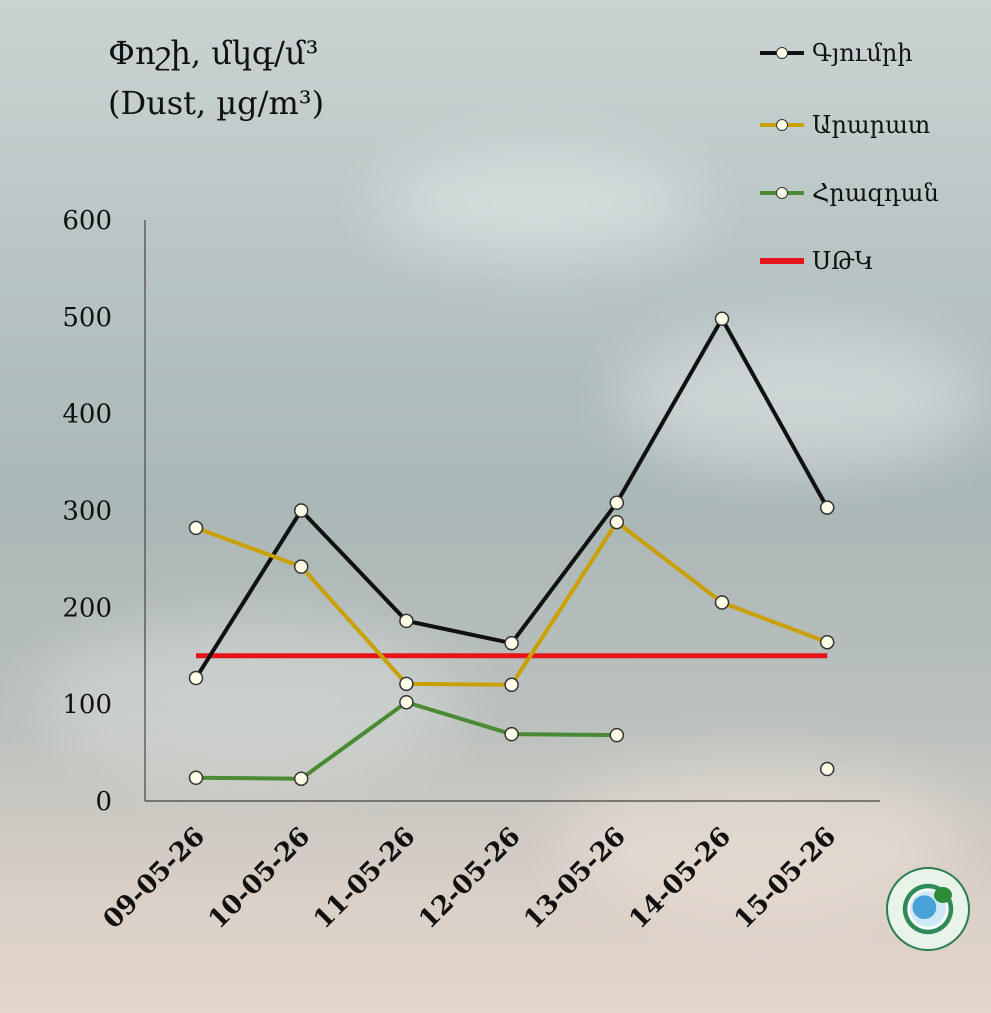 The height and width of the screenshot is (1013, 991). I want to click on y-tick-label-200: 200, so click(87, 608).